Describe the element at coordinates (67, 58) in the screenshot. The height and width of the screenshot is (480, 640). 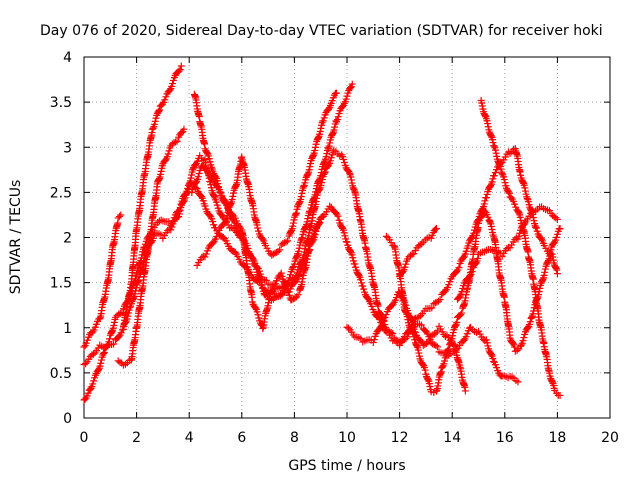
I see `y-tick-label: 4` at that location.